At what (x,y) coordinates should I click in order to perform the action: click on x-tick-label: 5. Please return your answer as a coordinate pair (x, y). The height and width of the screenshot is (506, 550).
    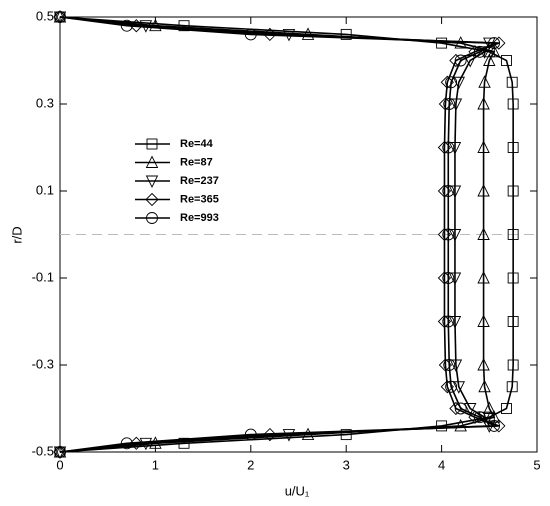
    Looking at the image, I should click on (536, 464).